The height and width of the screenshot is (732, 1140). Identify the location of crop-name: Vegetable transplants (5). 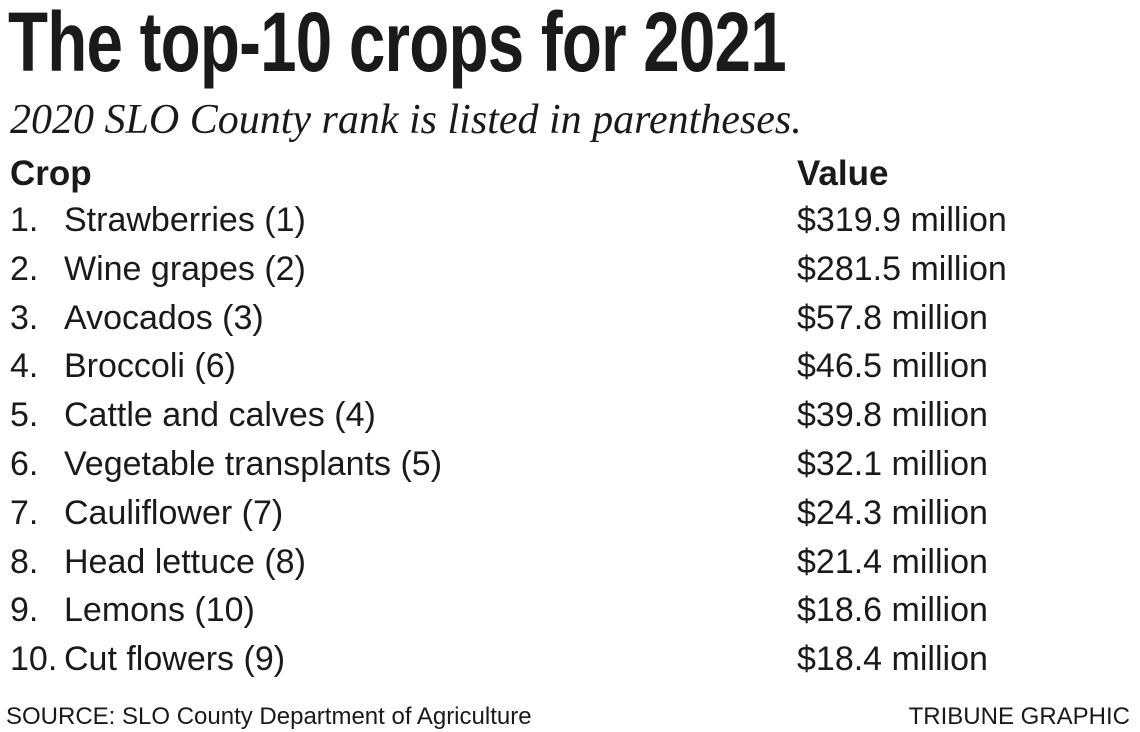
(253, 464).